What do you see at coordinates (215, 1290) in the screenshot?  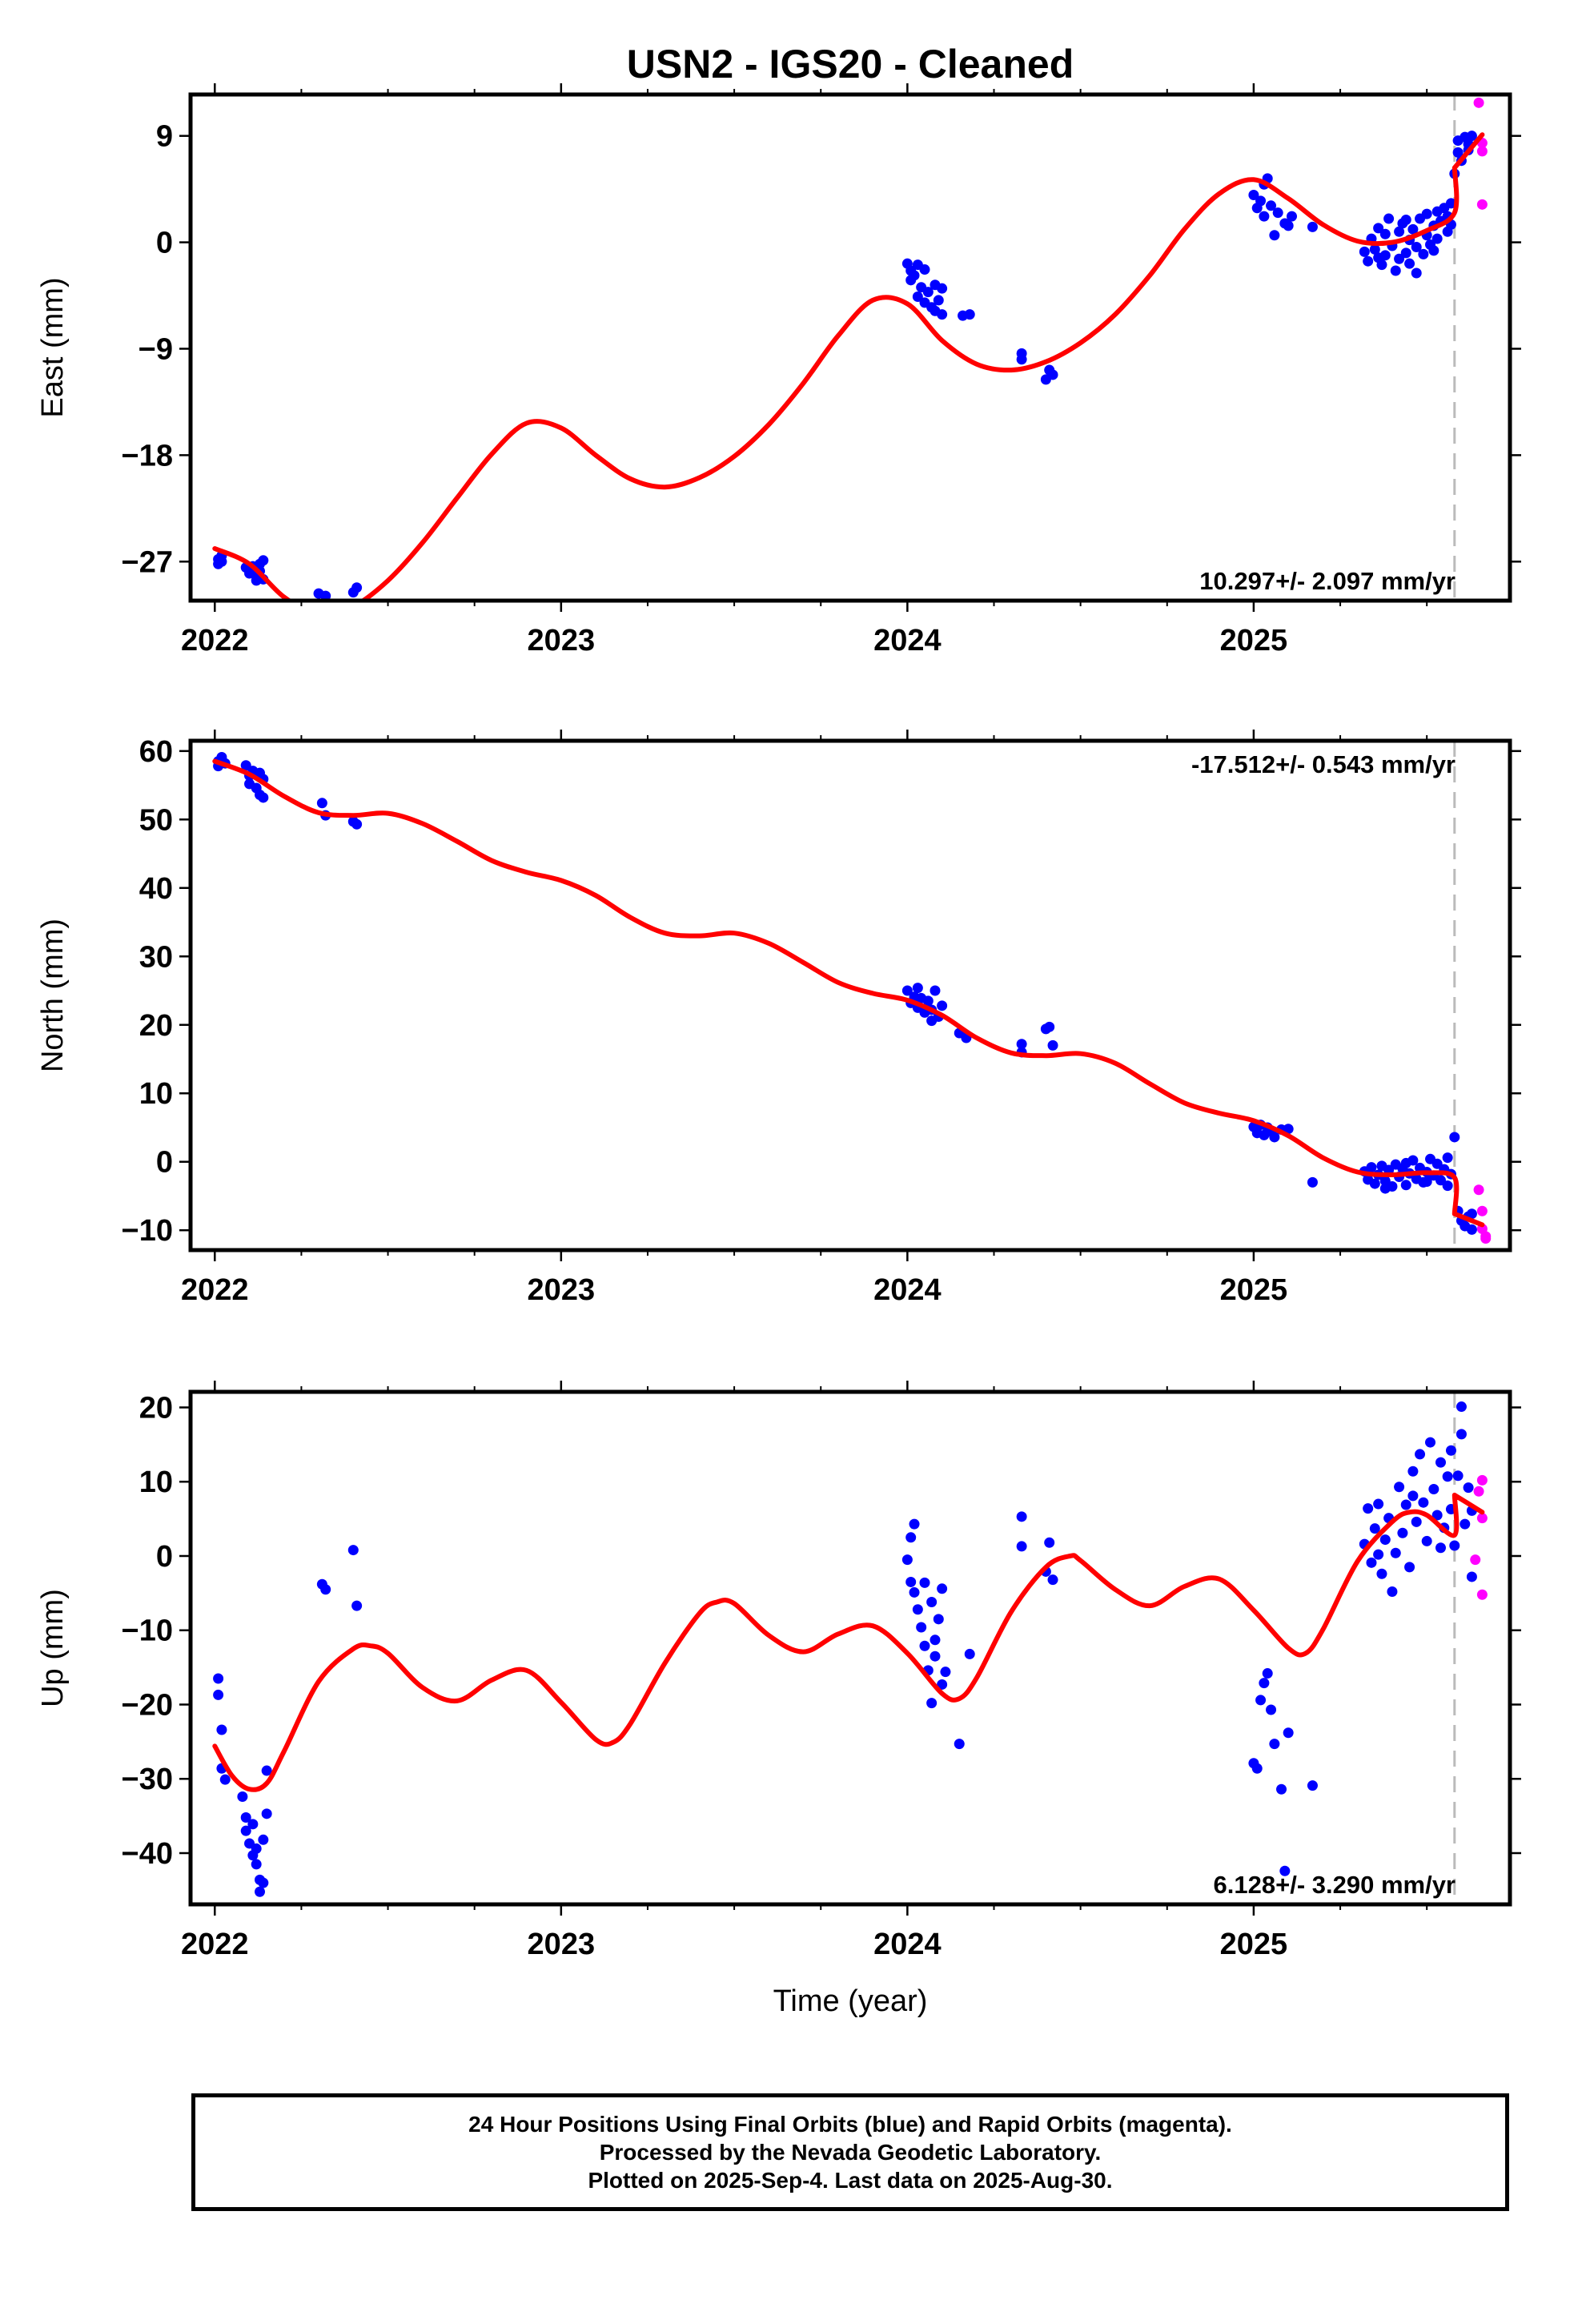 I see `north-x-tick-label: 2022` at bounding box center [215, 1290].